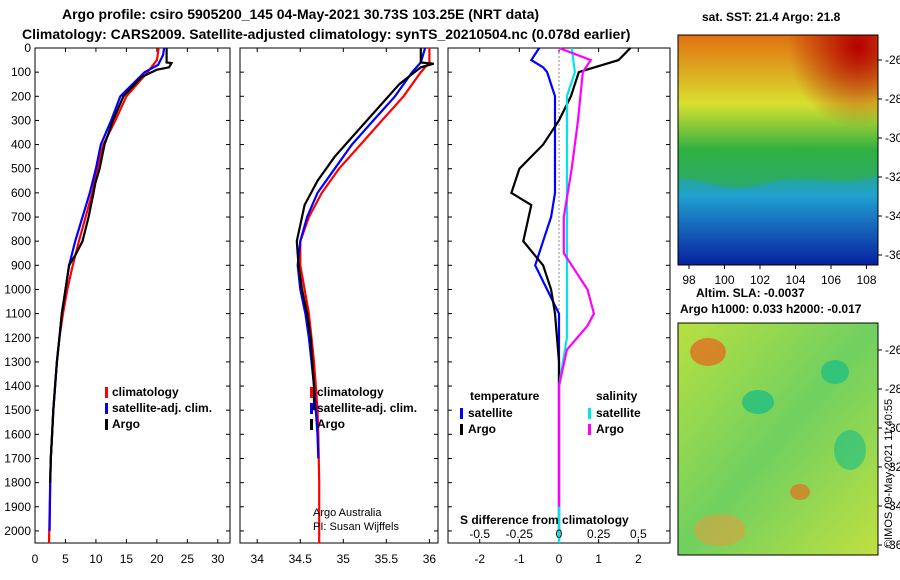 This screenshot has width=900, height=580. Describe the element at coordinates (892, 60) in the screenshot. I see `sst-lat-tick-label: -26` at that location.